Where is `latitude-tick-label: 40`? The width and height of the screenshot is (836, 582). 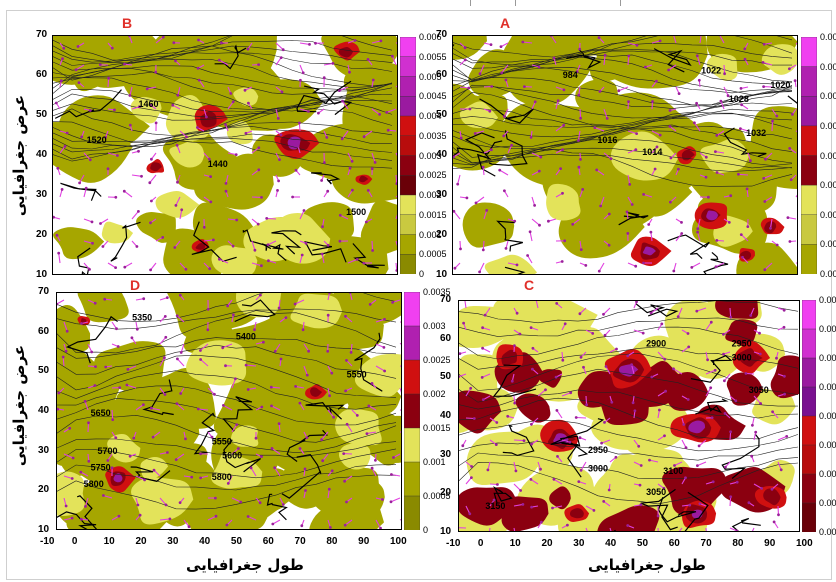
latitude-tick-label: 40 is located at coordinates (442, 154).